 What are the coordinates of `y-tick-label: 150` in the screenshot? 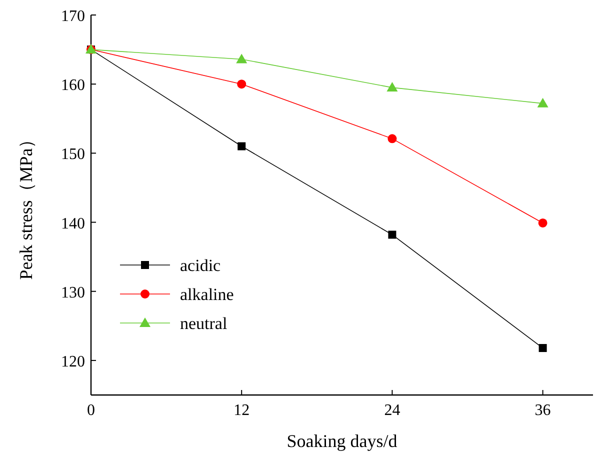 It's located at (73, 155).